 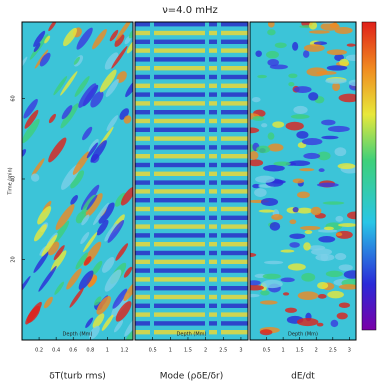 I want to click on x-tick-label: 1.5, so click(x=300, y=351).